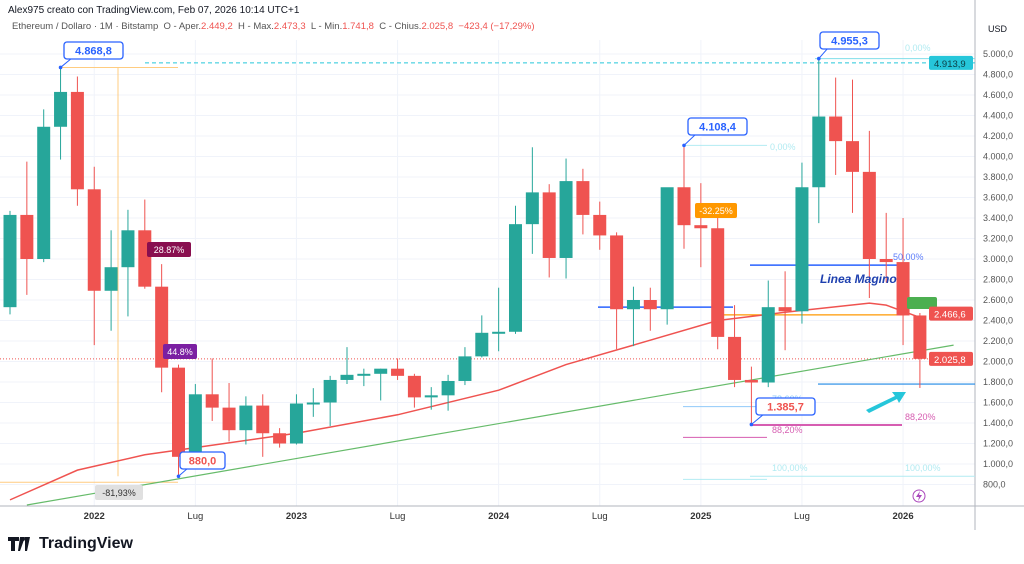 This screenshot has height=564, width=1024. Describe the element at coordinates (94, 516) in the screenshot. I see `x-tick-label: 2022` at that location.